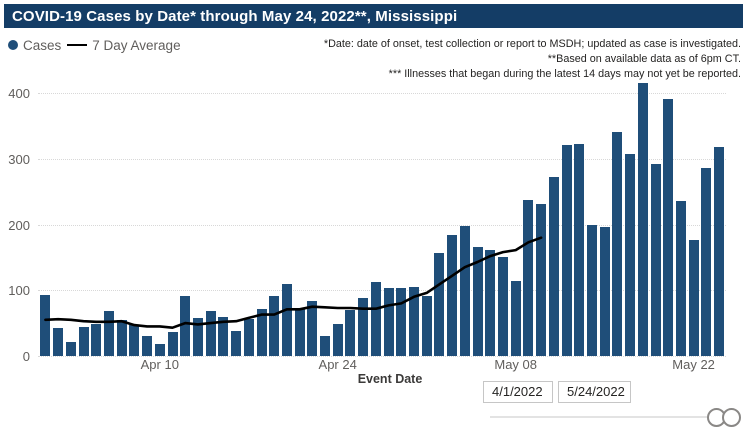 The height and width of the screenshot is (432, 747). What do you see at coordinates (159, 364) in the screenshot?
I see `x-tick-label-apr-10: Apr 10` at bounding box center [159, 364].